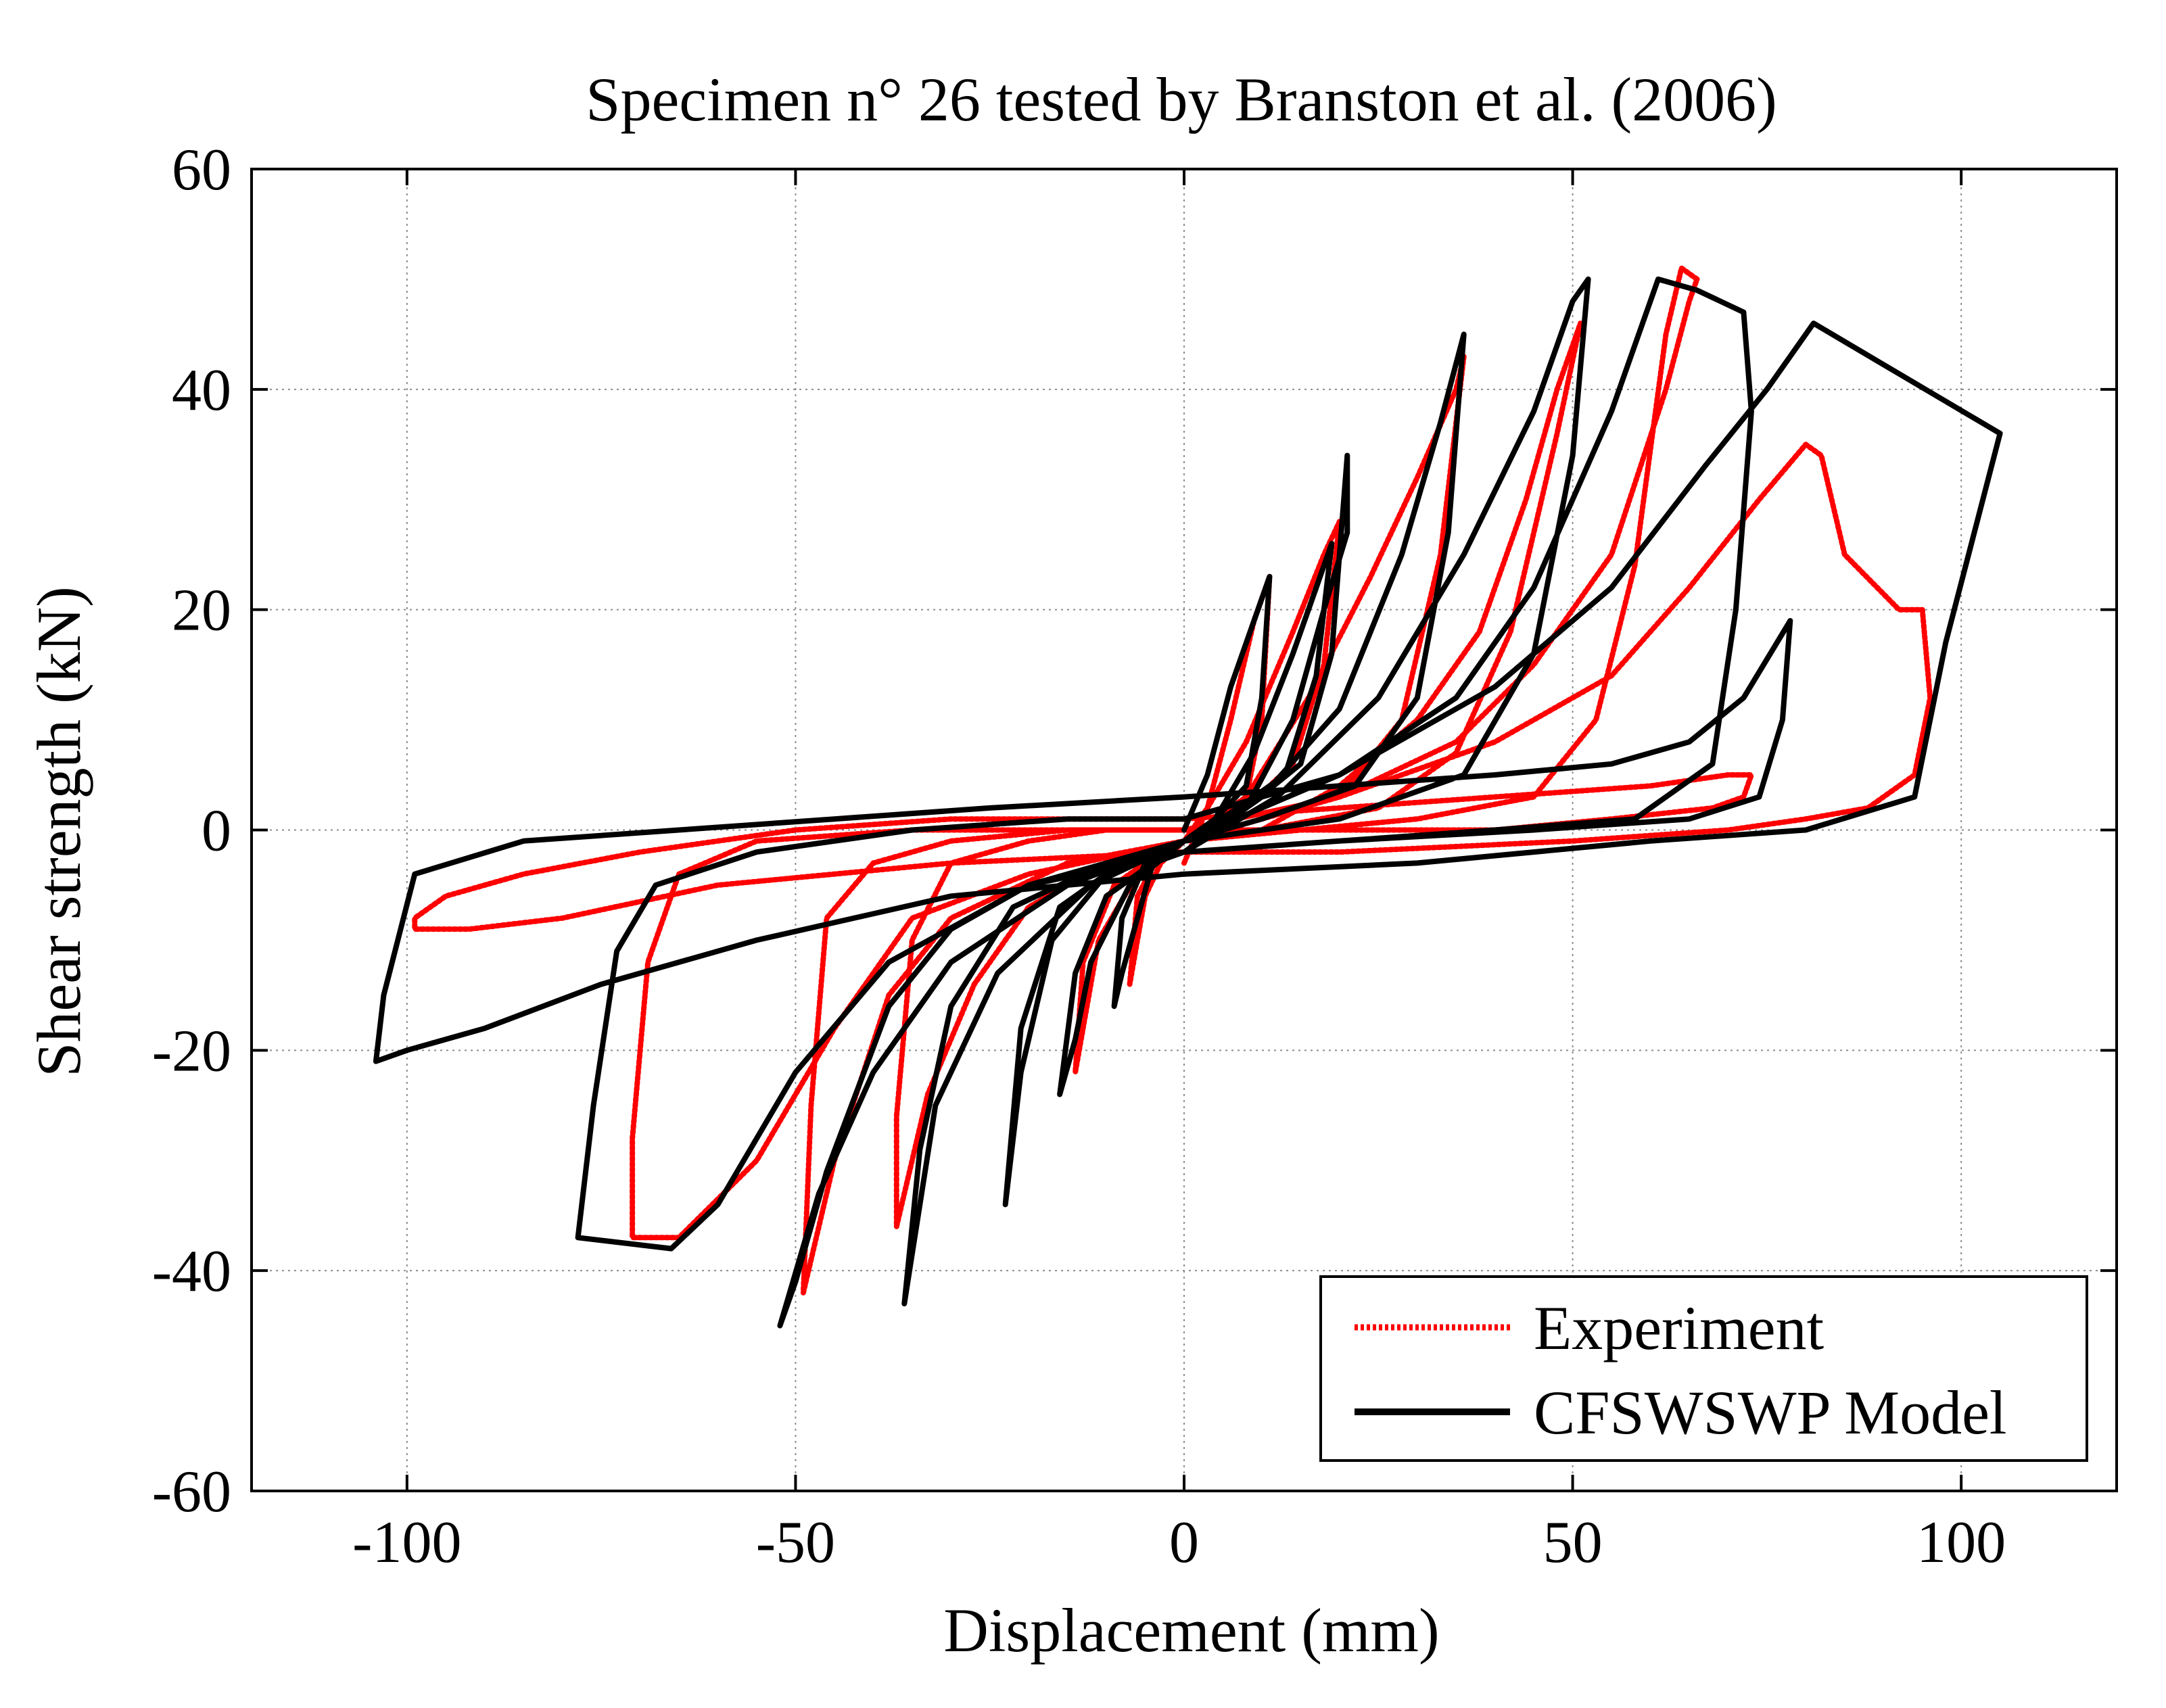 The image size is (2166, 1708). Describe the element at coordinates (1770, 1412) in the screenshot. I see `legend-label-cfswswp-model: CFSWSWP Model` at that location.